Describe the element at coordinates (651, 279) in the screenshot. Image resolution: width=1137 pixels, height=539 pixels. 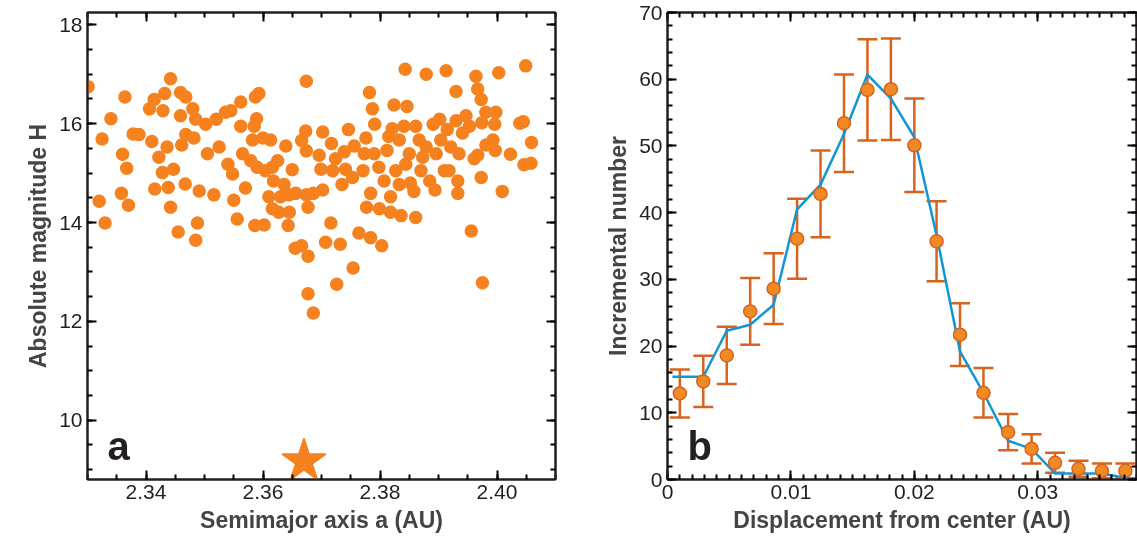
I see `y-tick-label: 30` at that location.